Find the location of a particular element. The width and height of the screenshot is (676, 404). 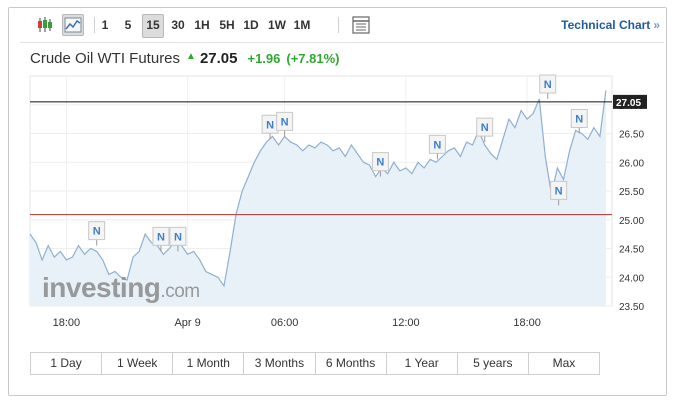

y-tick-label: 26.00 is located at coordinates (631, 163).